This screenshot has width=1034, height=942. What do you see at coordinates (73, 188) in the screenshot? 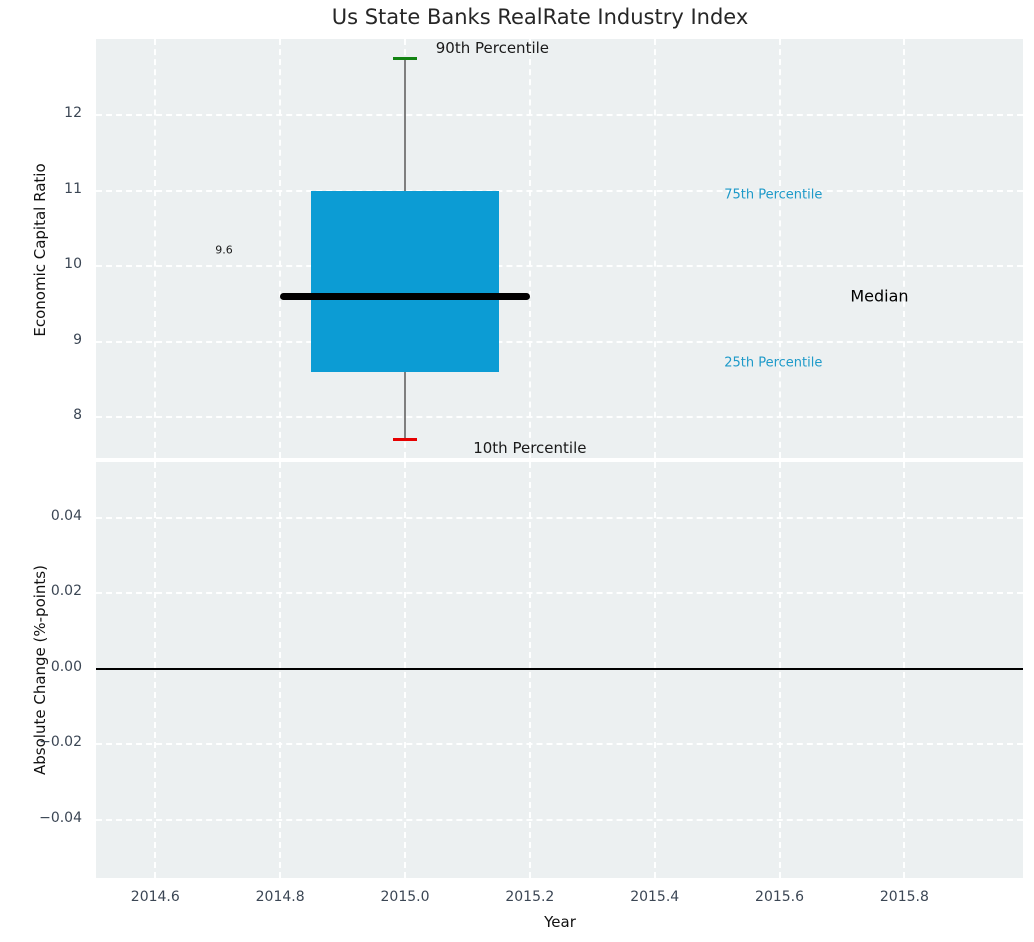
I see `y-tick-label: 11` at bounding box center [73, 188].